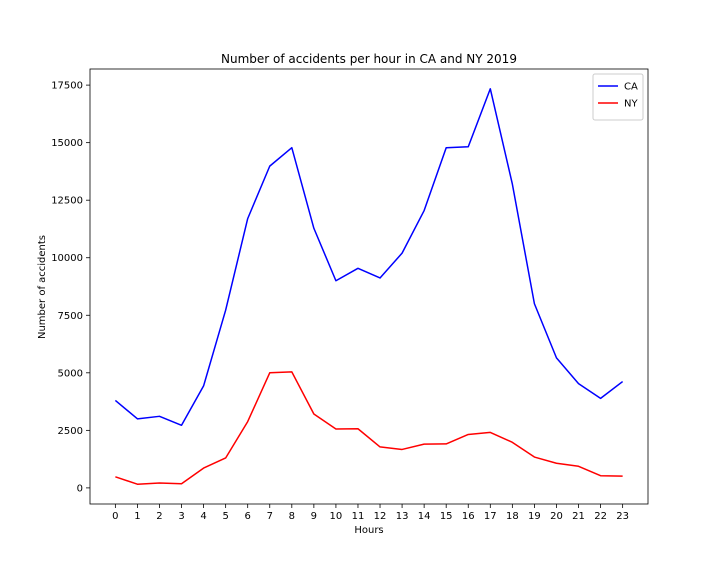 Image resolution: width=720 pixels, height=576 pixels. I want to click on x-tick-label: 4, so click(203, 516).